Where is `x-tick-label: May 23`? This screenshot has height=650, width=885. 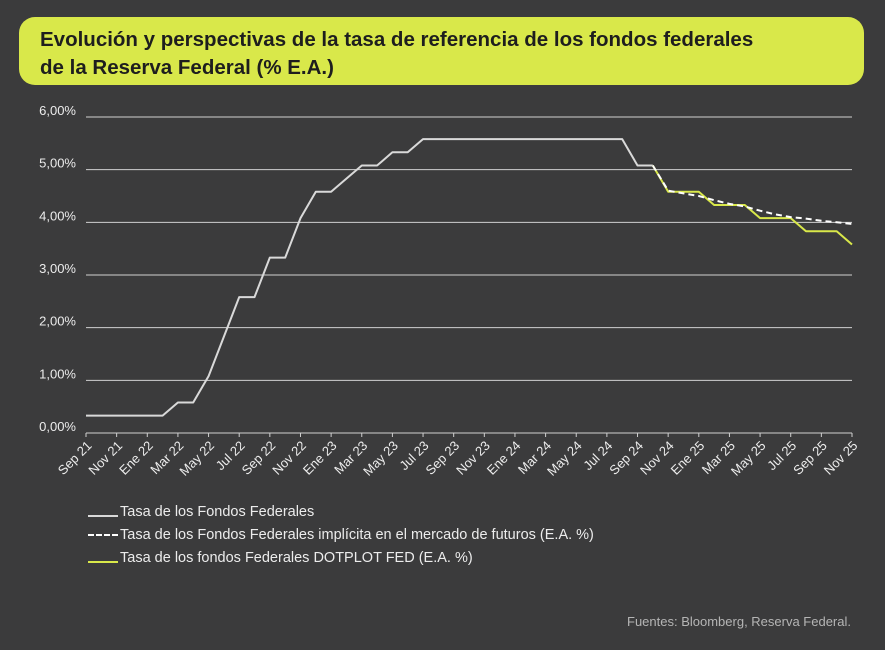 x-tick-label: May 23 is located at coordinates (380, 458).